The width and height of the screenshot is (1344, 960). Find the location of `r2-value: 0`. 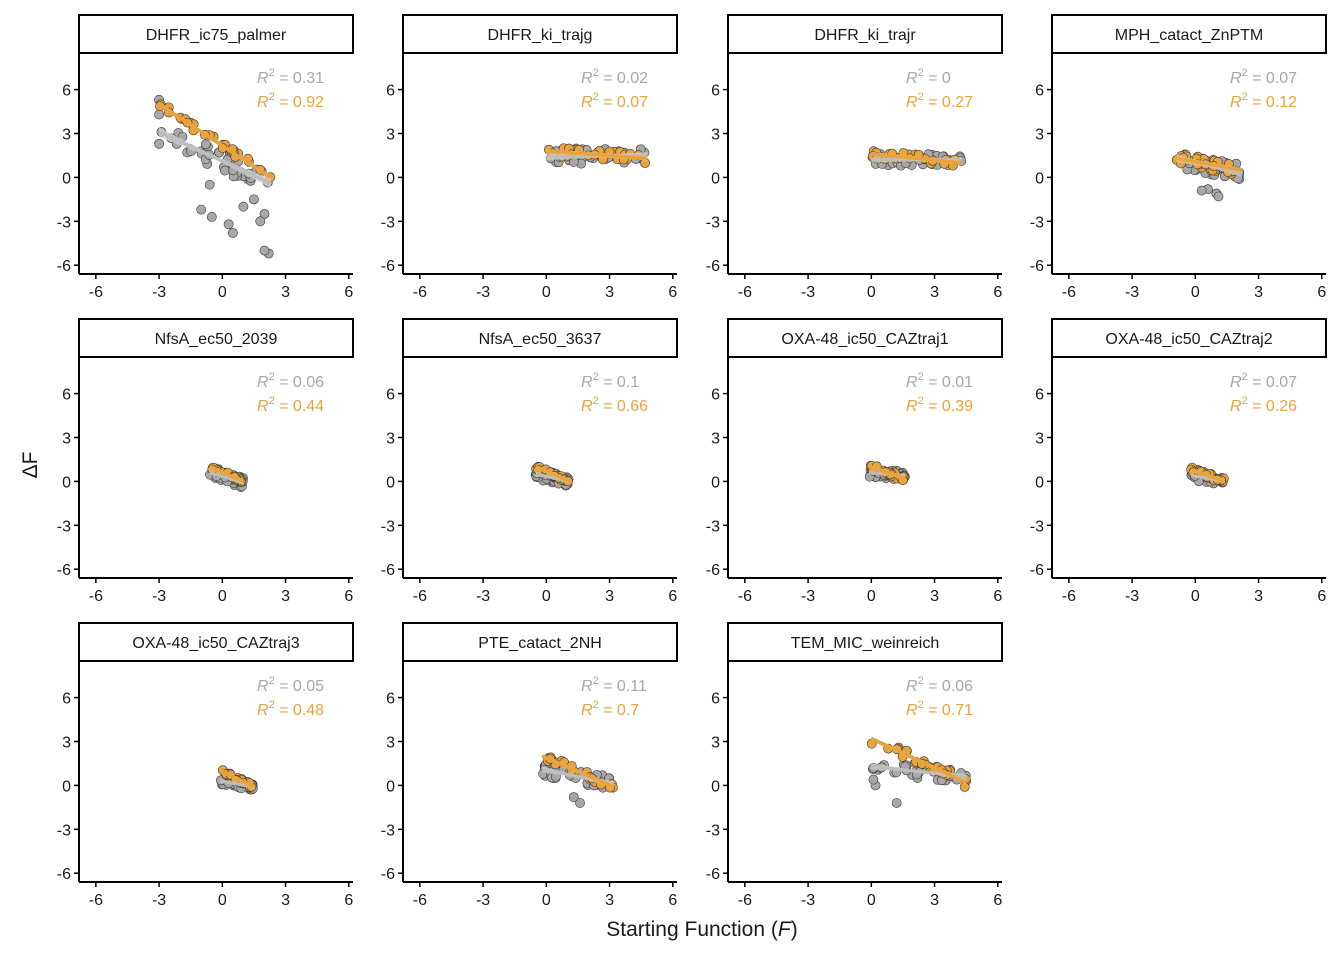

r2-value: 0 is located at coordinates (946, 78).